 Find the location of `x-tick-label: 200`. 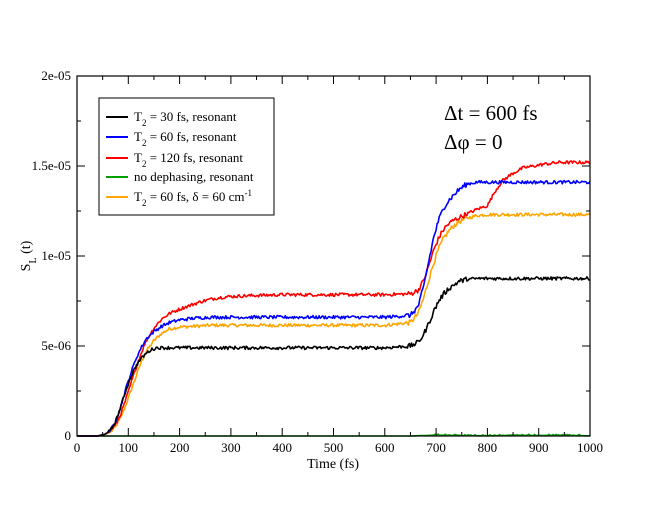

x-tick-label: 200 is located at coordinates (180, 447).